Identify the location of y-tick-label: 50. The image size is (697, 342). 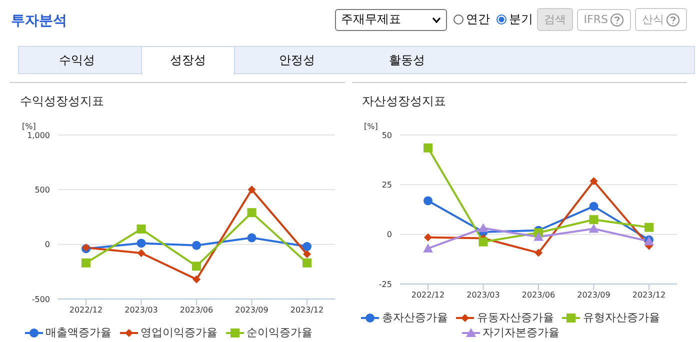
(387, 135).